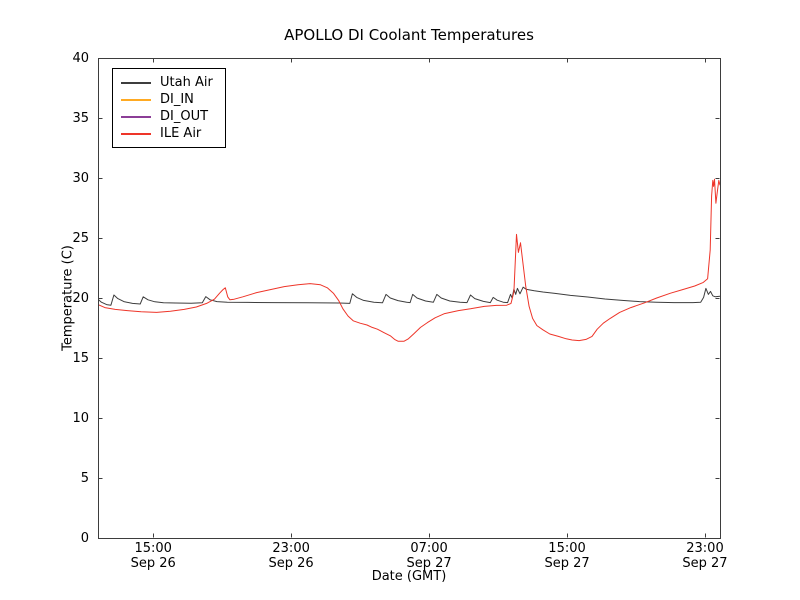 The width and height of the screenshot is (800, 600). What do you see at coordinates (84, 478) in the screenshot?
I see `y-tick-label: 5` at bounding box center [84, 478].